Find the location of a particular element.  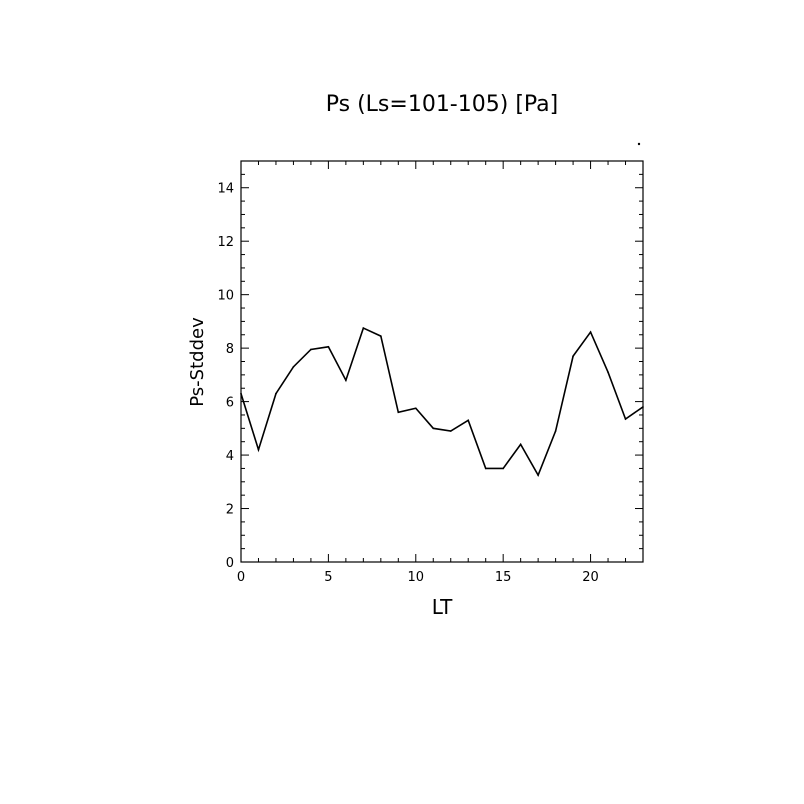

y-tick-label: 12 is located at coordinates (225, 242).